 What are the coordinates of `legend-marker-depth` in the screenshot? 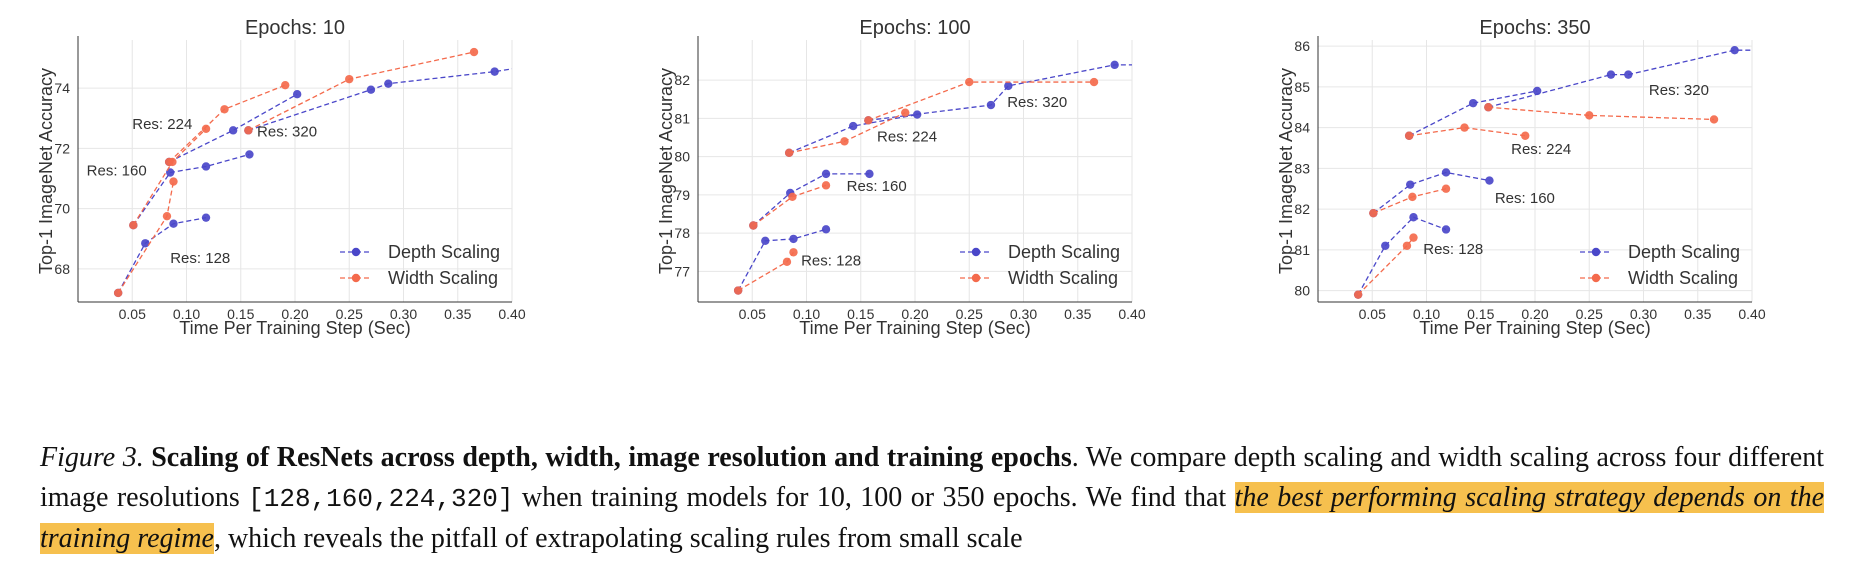 It's located at (976, 252).